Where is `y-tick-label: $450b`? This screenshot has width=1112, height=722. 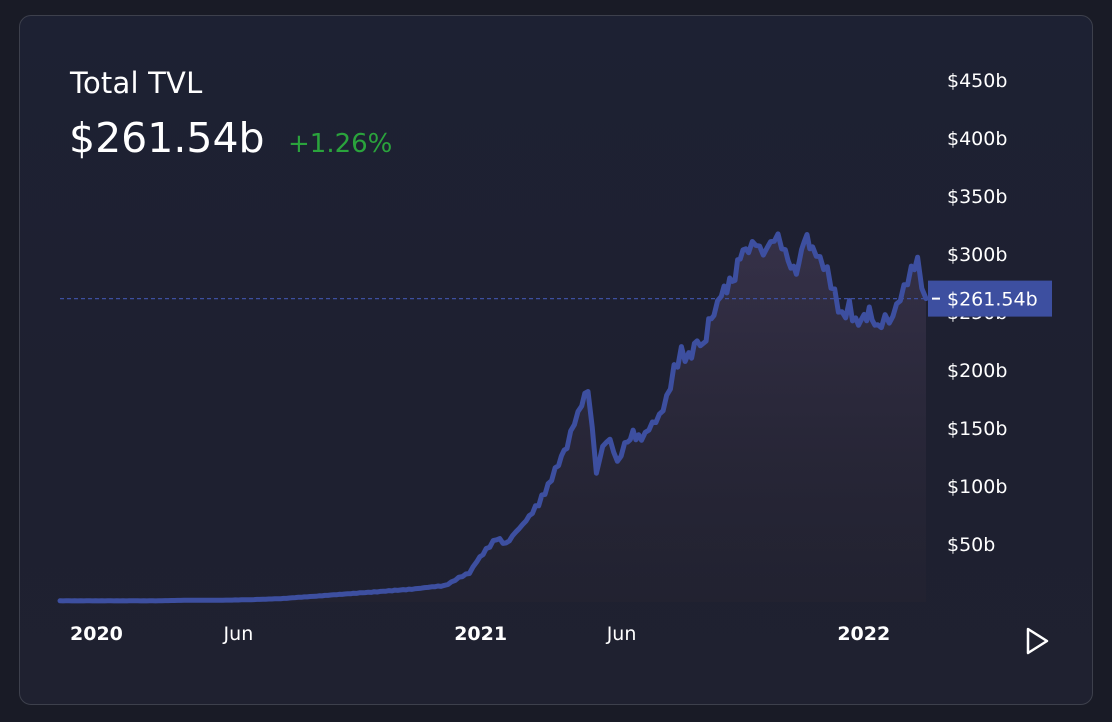 y-tick-label: $450b is located at coordinates (977, 81).